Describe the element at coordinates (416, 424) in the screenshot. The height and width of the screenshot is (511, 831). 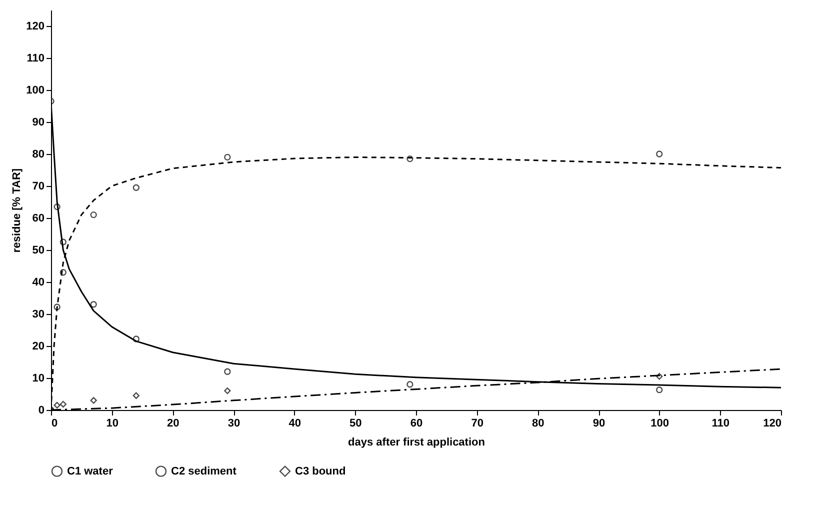
I see `x-tick-label: 60` at that location.